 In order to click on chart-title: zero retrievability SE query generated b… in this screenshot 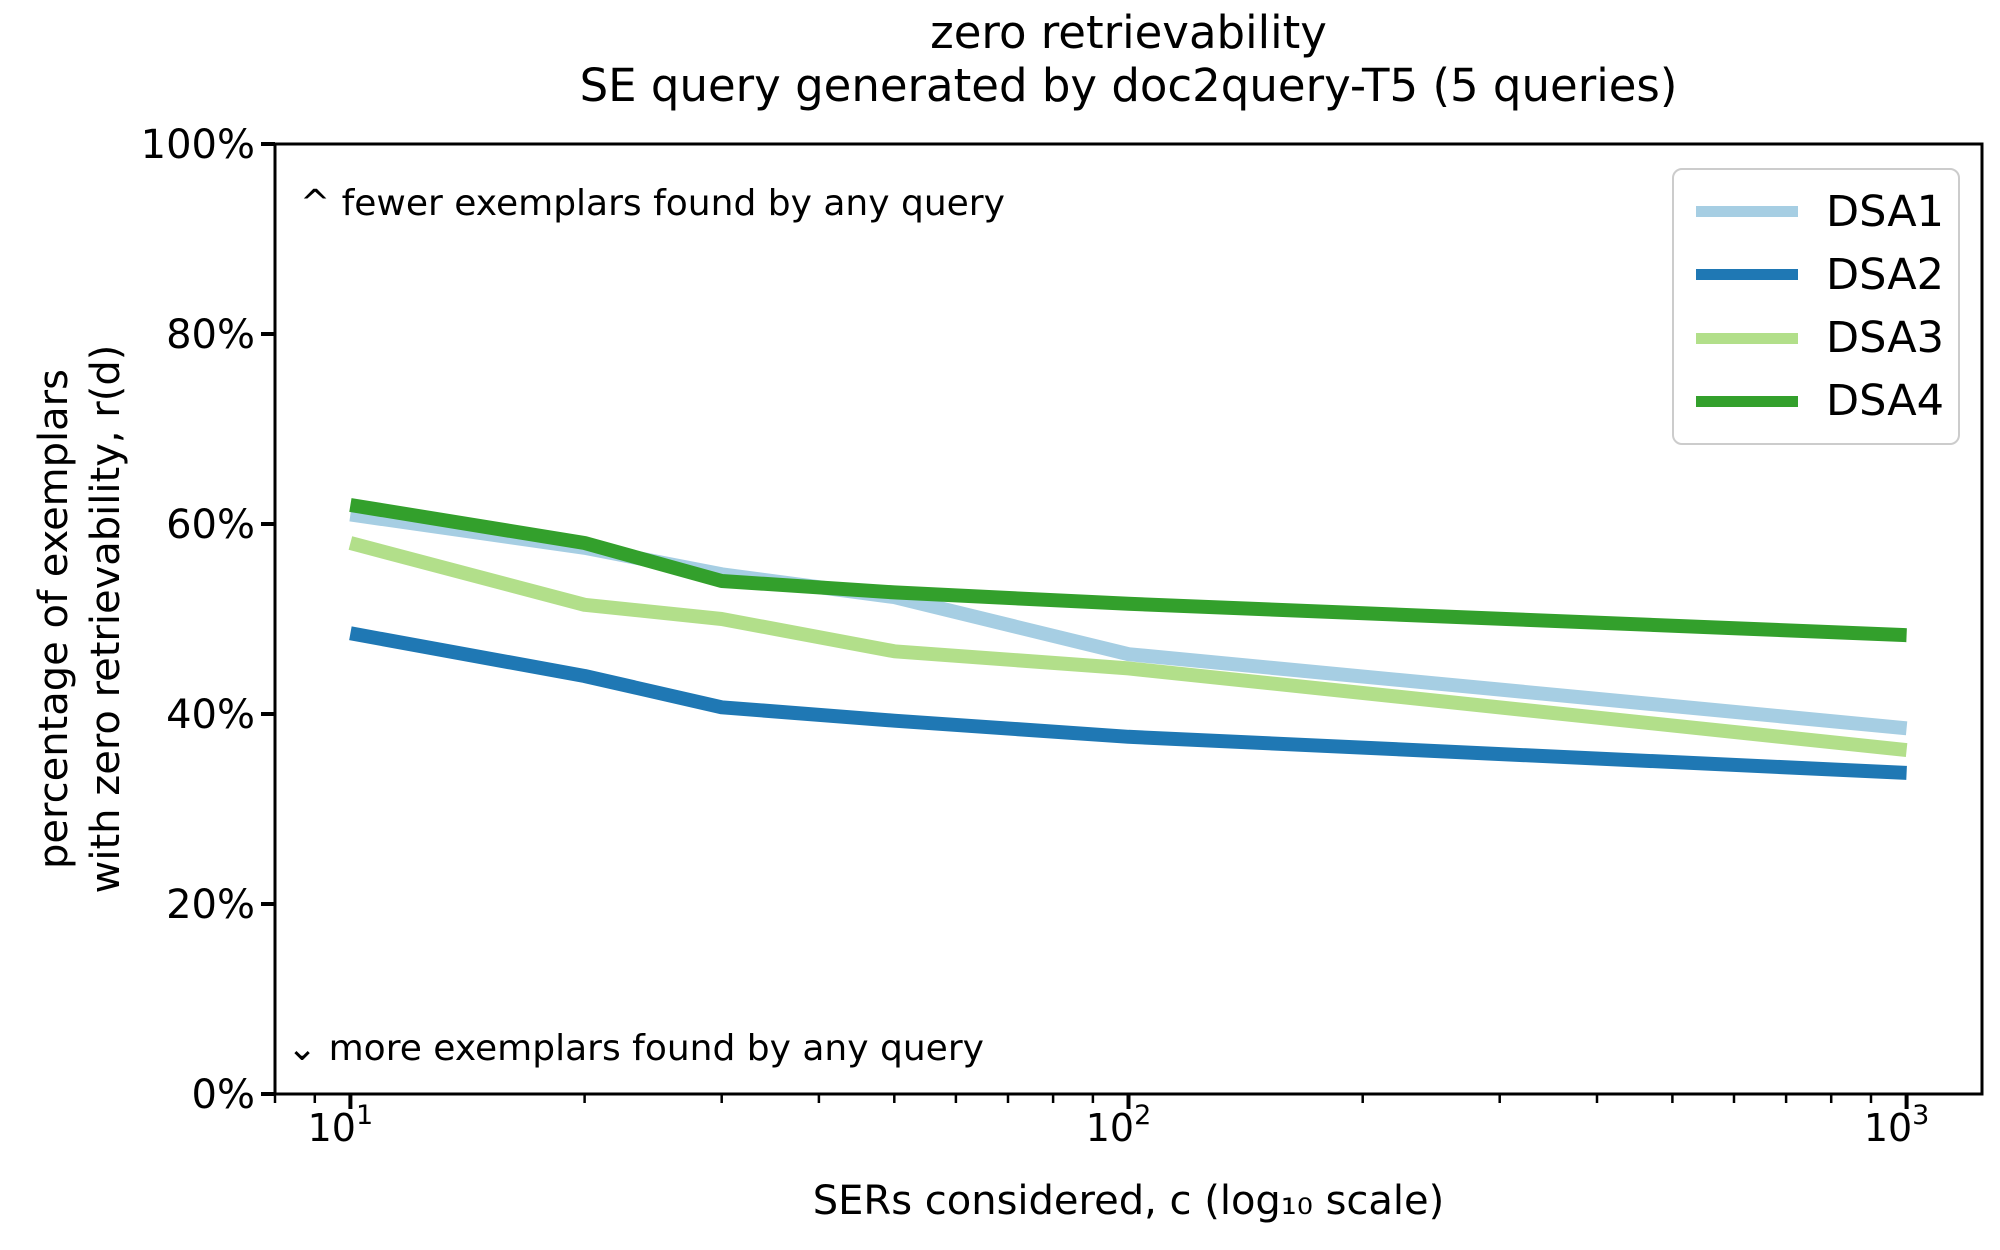, I will do `click(1128, 59)`.